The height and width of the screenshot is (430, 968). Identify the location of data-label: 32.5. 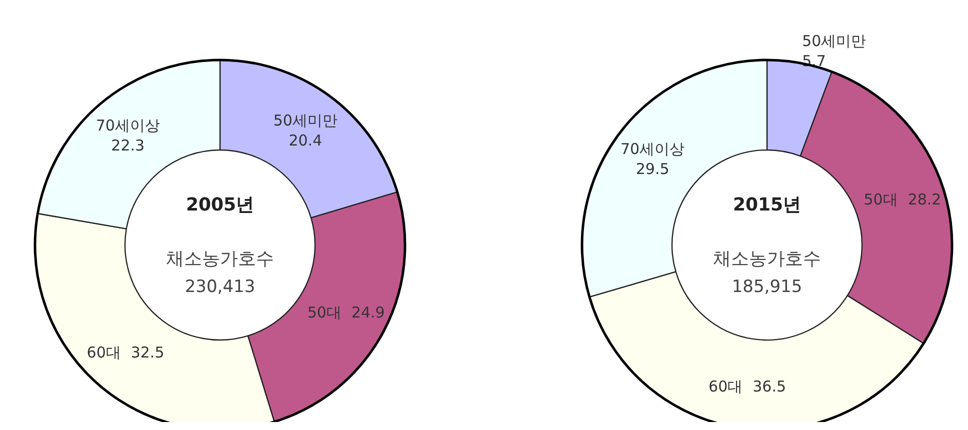
(147, 352).